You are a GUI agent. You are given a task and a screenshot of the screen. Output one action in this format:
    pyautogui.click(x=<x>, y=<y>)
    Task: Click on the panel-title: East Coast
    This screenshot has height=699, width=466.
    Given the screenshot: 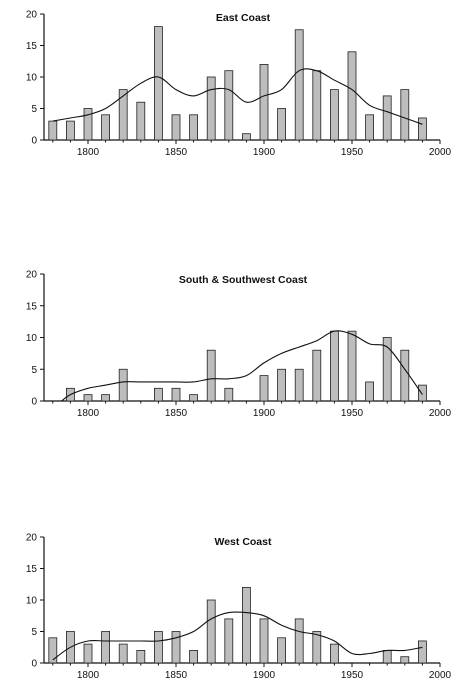 What is the action you would take?
    pyautogui.click(x=243, y=18)
    